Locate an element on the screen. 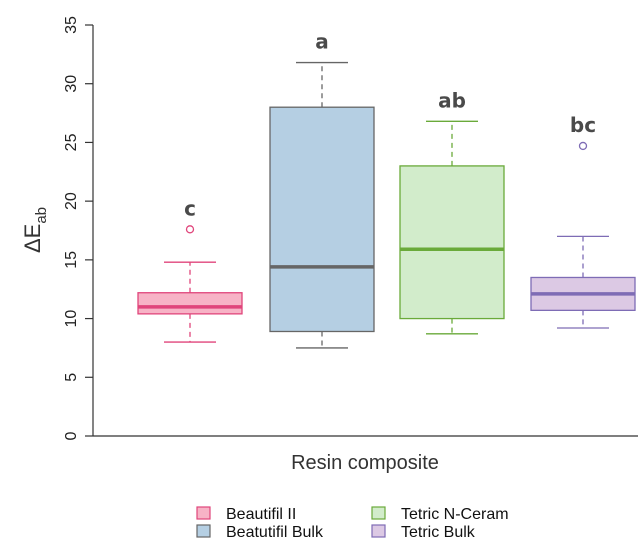  legend-label: Tetric N-Ceram is located at coordinates (455, 514).